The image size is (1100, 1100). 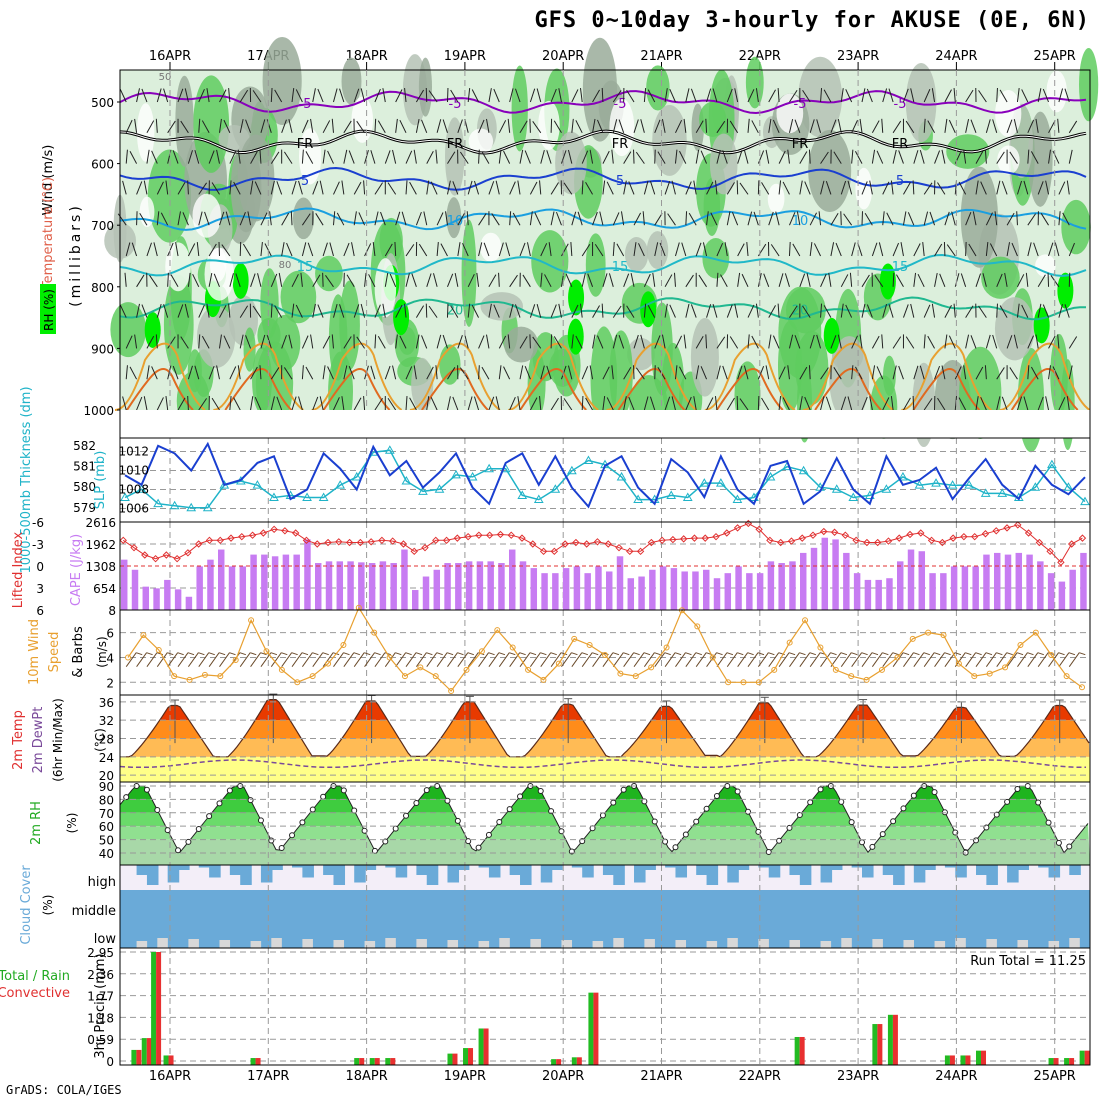 What do you see at coordinates (106, 841) in the screenshot?
I see `rh-tick: 50` at bounding box center [106, 841].